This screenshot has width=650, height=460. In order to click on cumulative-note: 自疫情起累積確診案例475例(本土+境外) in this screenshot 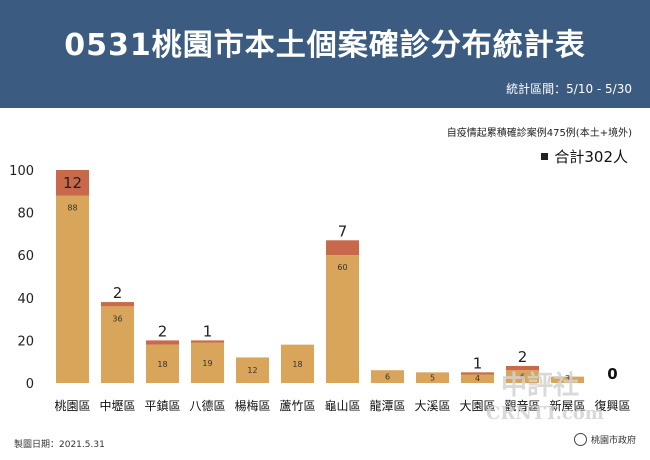, I will do `click(539, 133)`.